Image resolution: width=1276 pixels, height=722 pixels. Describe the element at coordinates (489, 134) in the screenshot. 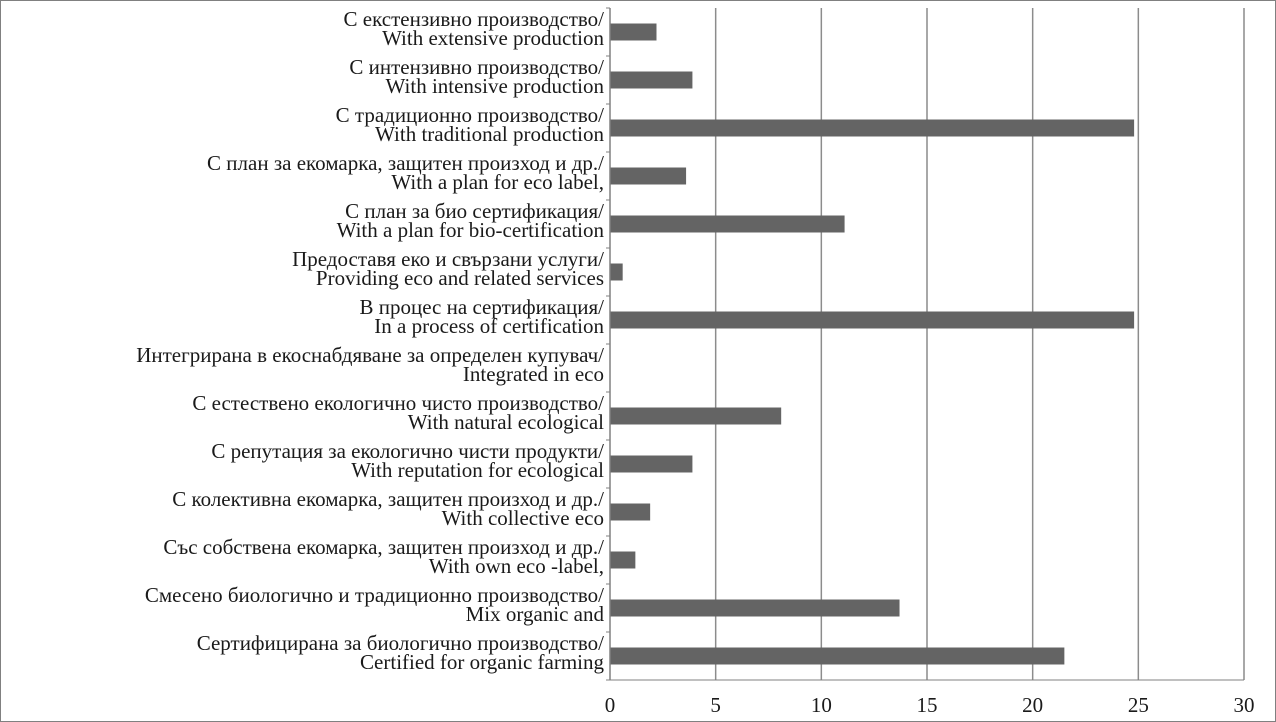

I see `category-label-en: With traditional production` at that location.